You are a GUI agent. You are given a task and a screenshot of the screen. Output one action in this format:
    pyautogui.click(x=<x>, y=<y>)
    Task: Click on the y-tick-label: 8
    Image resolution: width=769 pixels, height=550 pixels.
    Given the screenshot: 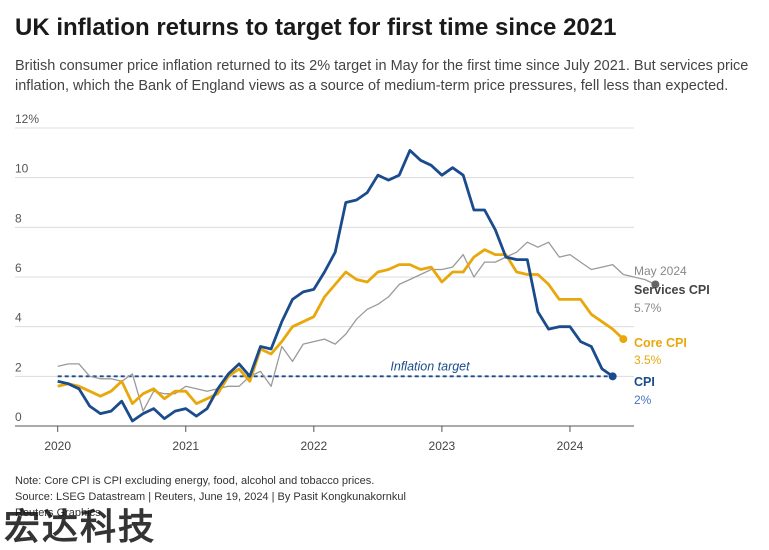 What is the action you would take?
    pyautogui.click(x=18, y=218)
    